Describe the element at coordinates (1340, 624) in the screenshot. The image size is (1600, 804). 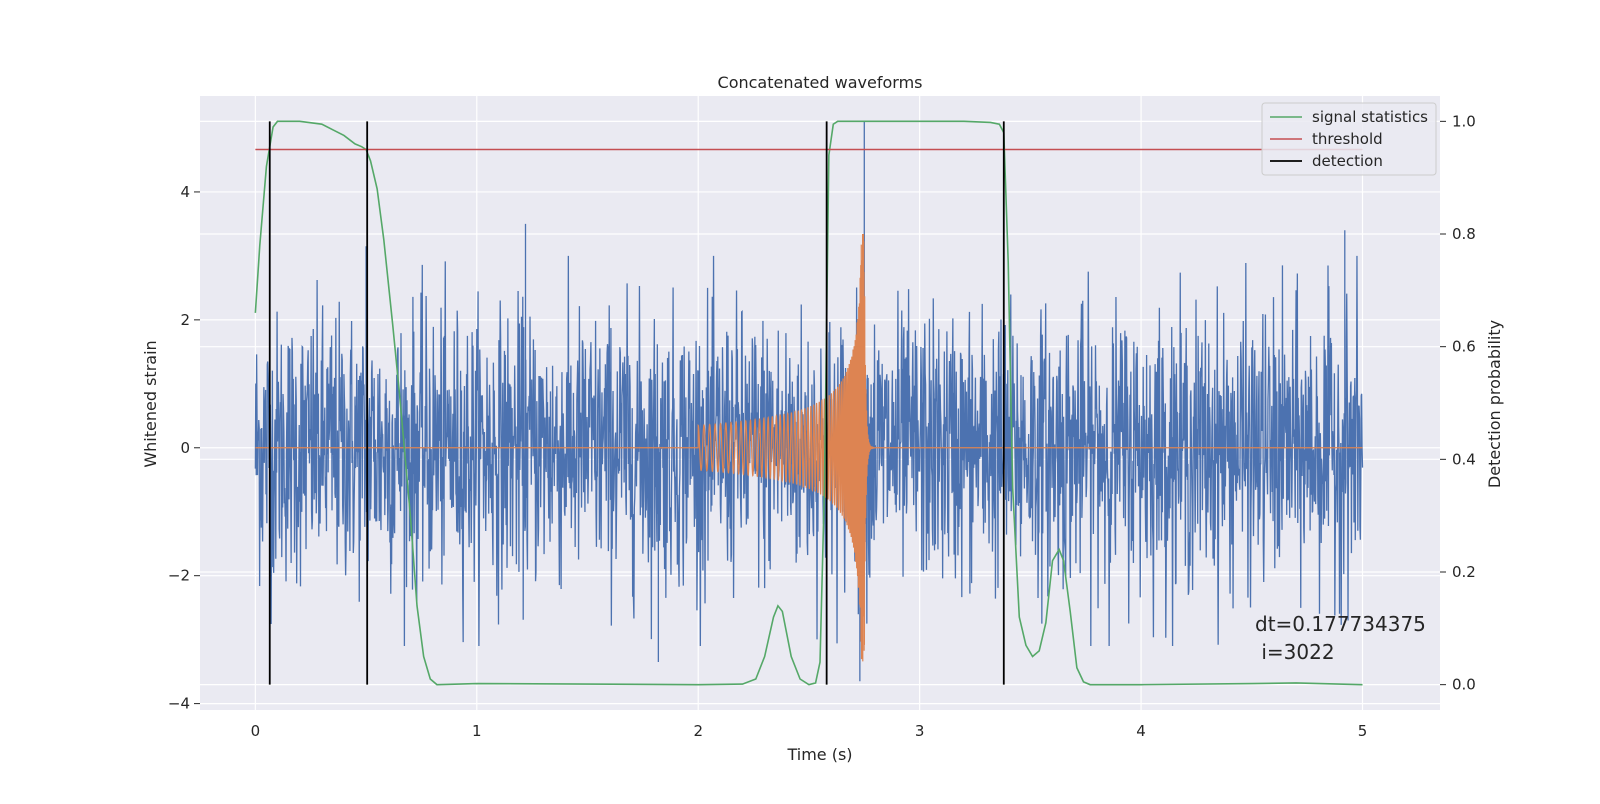
I see `annotation-dt: dt=0.177734375` at that location.